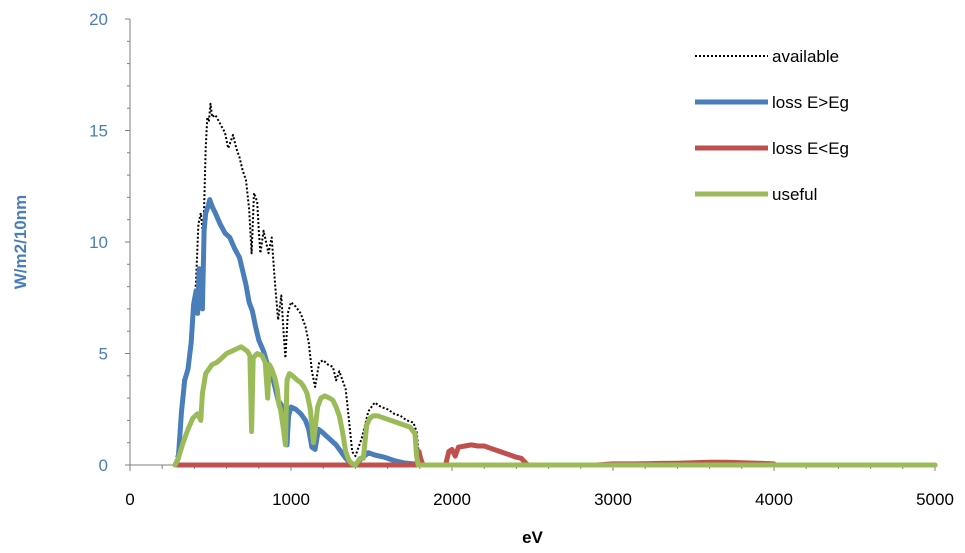 This screenshot has width=965, height=553. I want to click on y-tick-label: 20, so click(98, 19).